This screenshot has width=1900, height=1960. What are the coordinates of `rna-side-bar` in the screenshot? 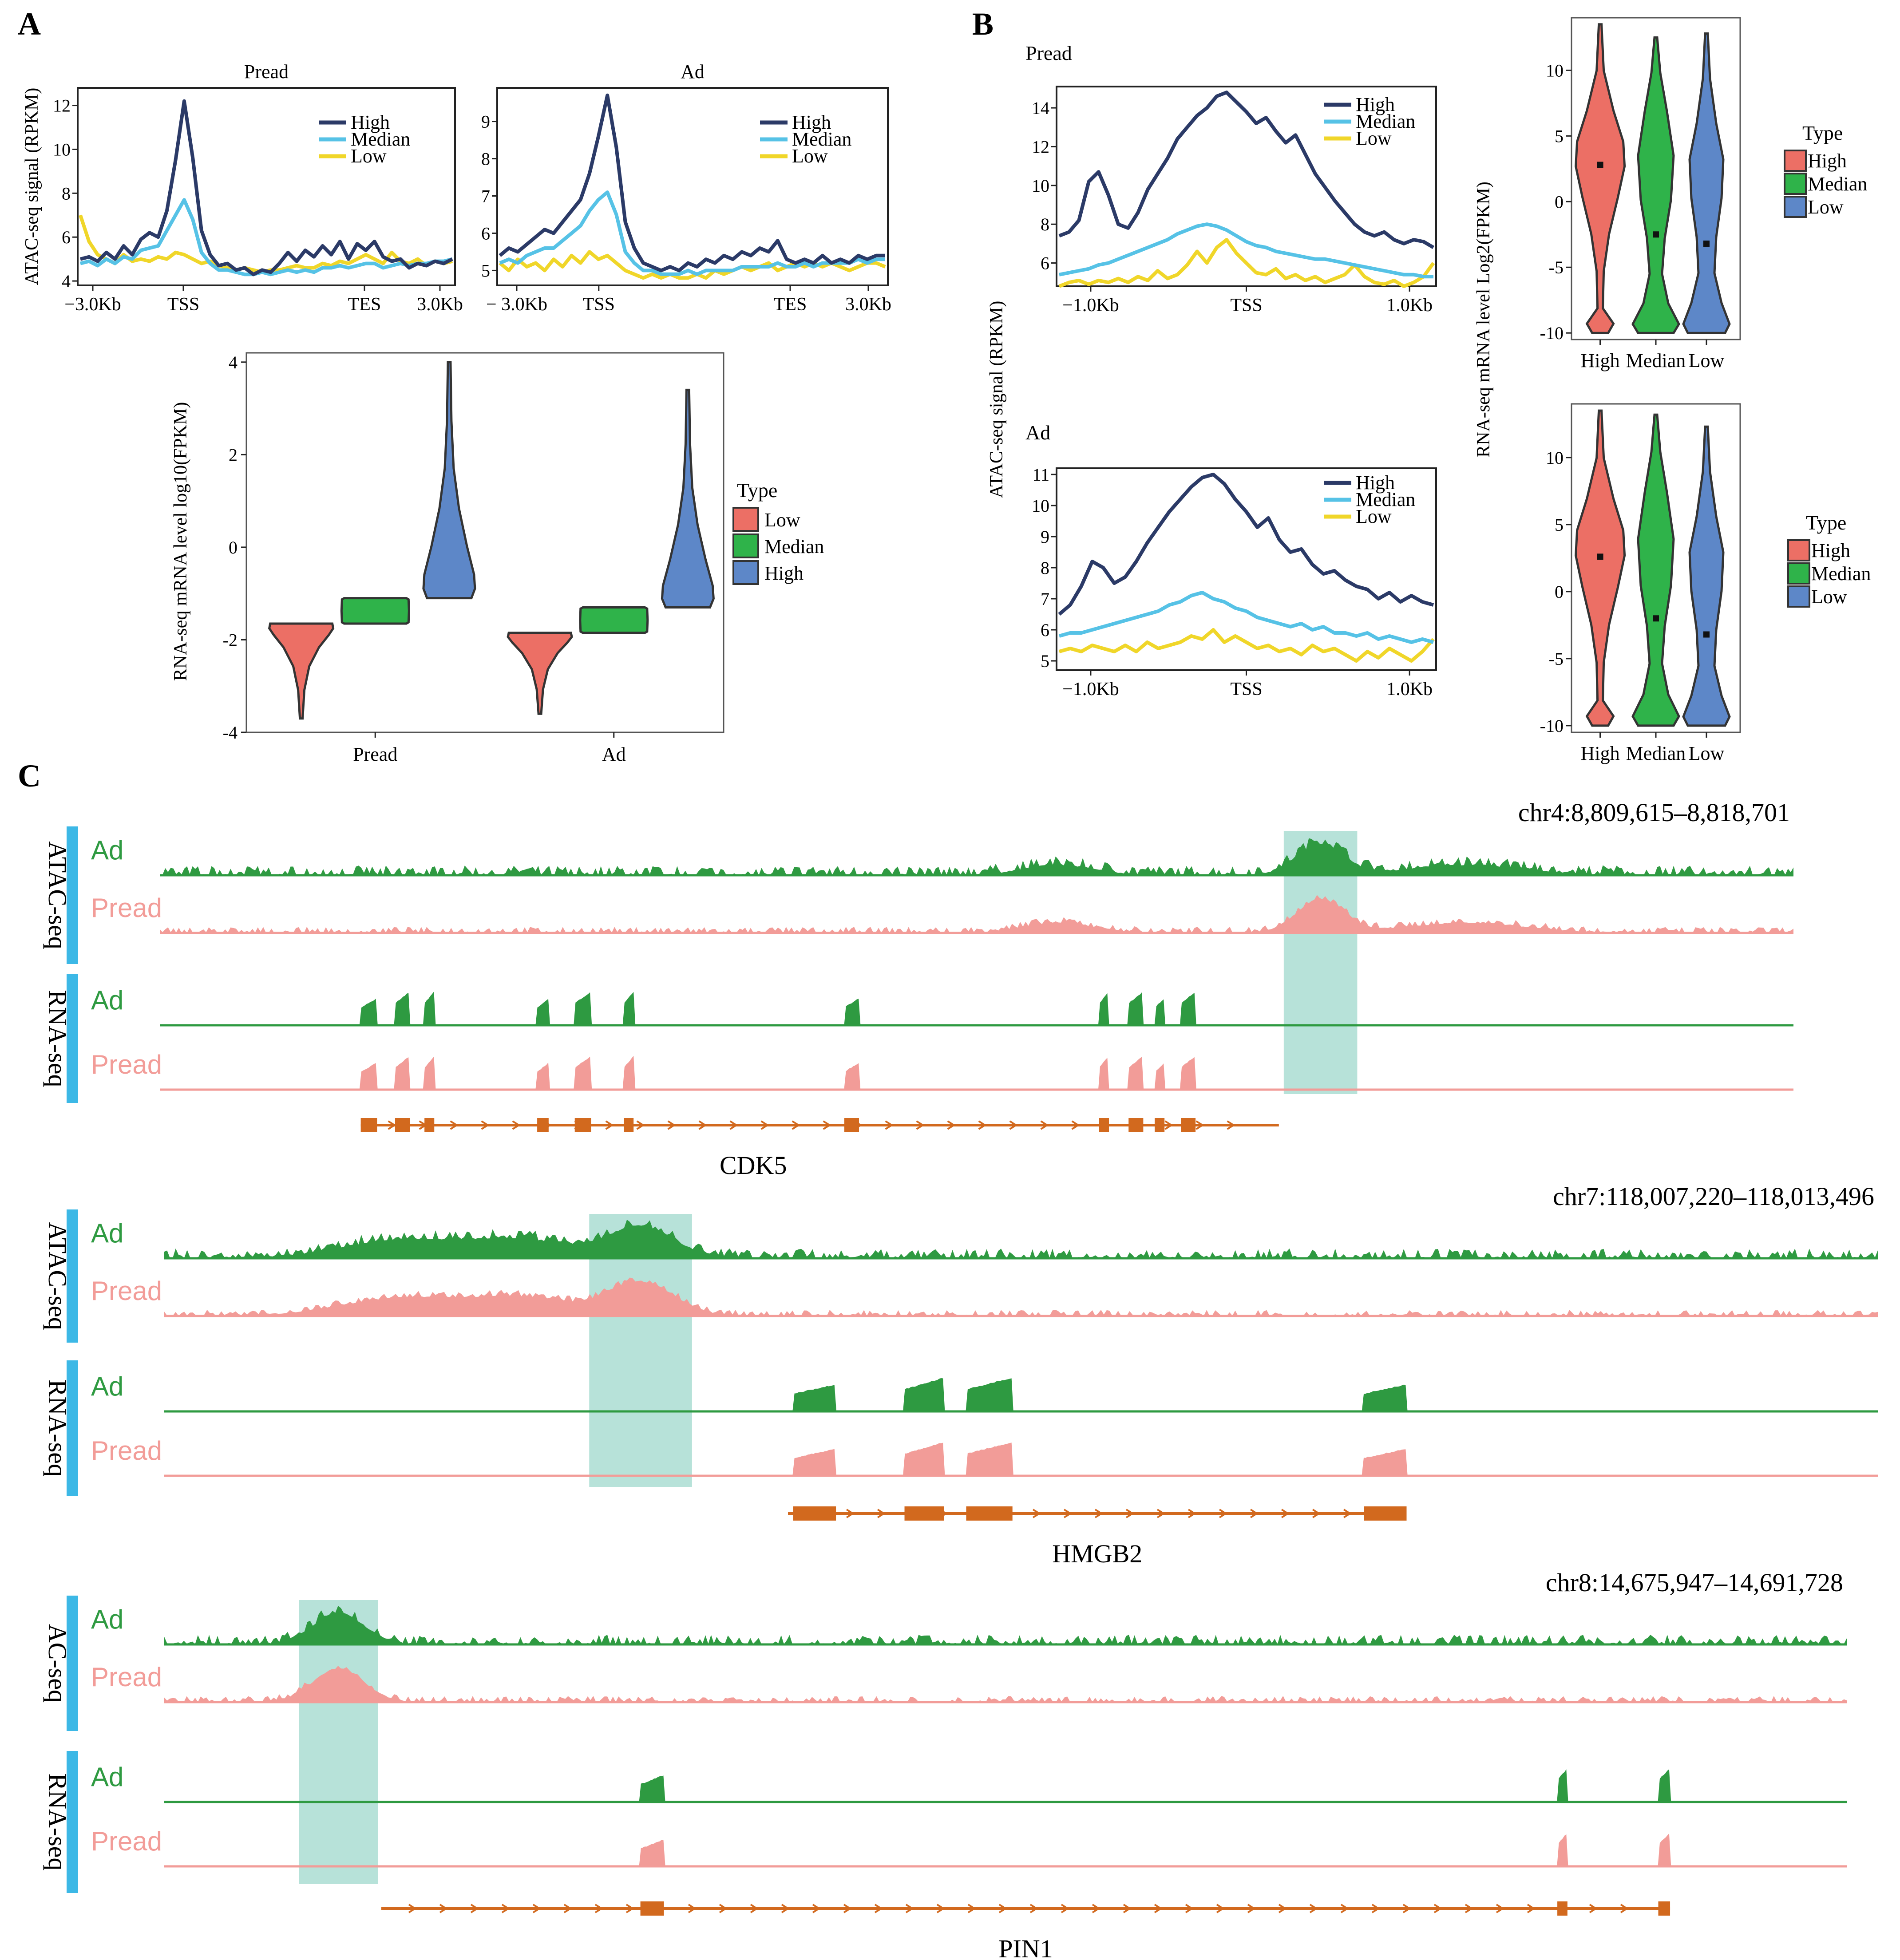 It's located at (72, 1822).